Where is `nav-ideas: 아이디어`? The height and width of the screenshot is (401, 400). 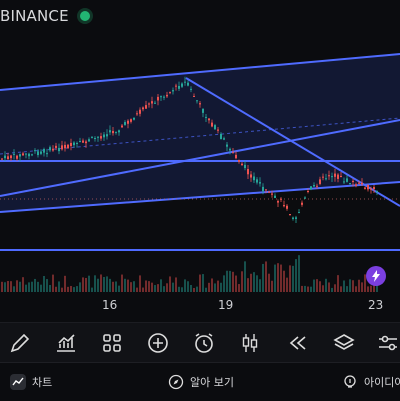
nav-ideas: 아이디어 is located at coordinates (371, 382).